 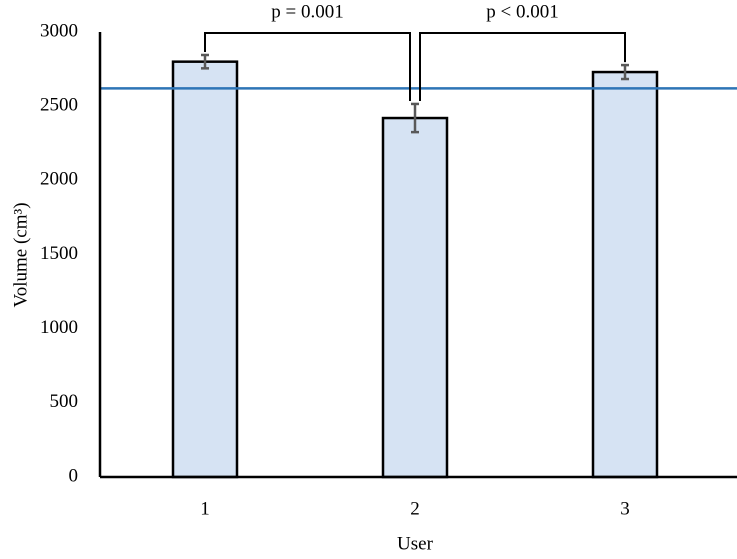 What do you see at coordinates (625, 508) in the screenshot?
I see `x-tick-label: 3` at bounding box center [625, 508].